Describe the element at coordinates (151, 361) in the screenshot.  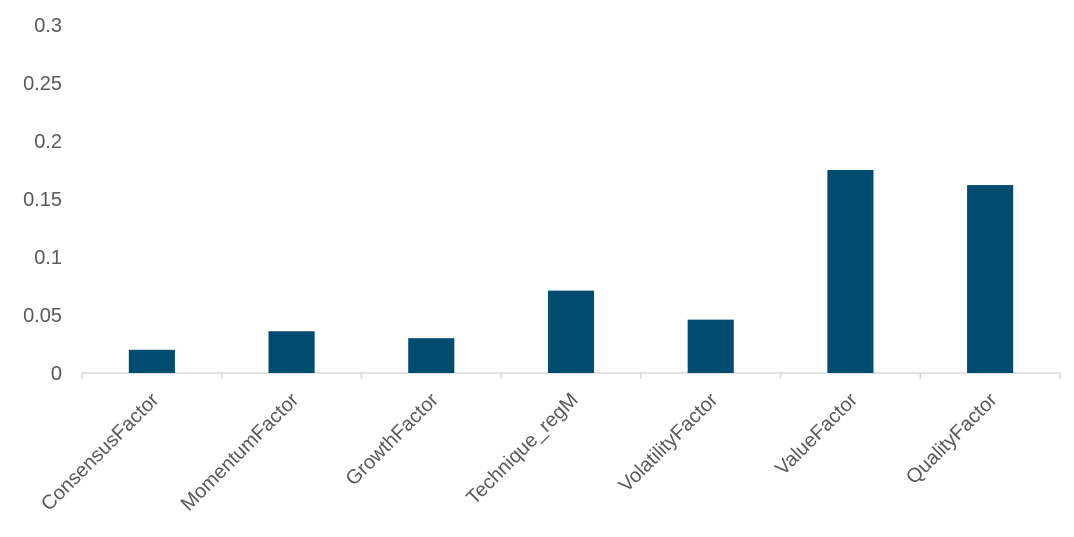
I see `bar-consensusfactor` at that location.